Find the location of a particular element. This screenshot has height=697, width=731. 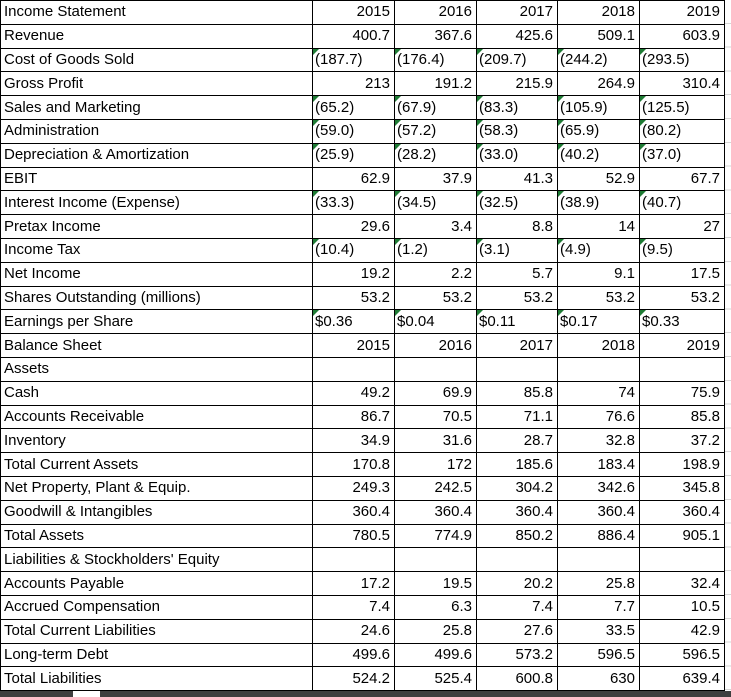

row-label-cell: Administration is located at coordinates (157, 131).